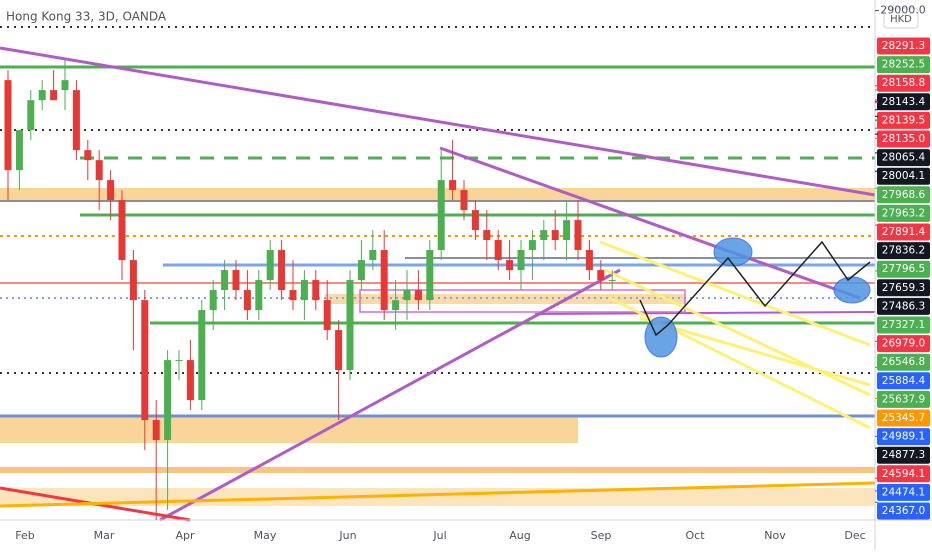  Describe the element at coordinates (695, 535) in the screenshot. I see `x-tick-label: Oct` at that location.